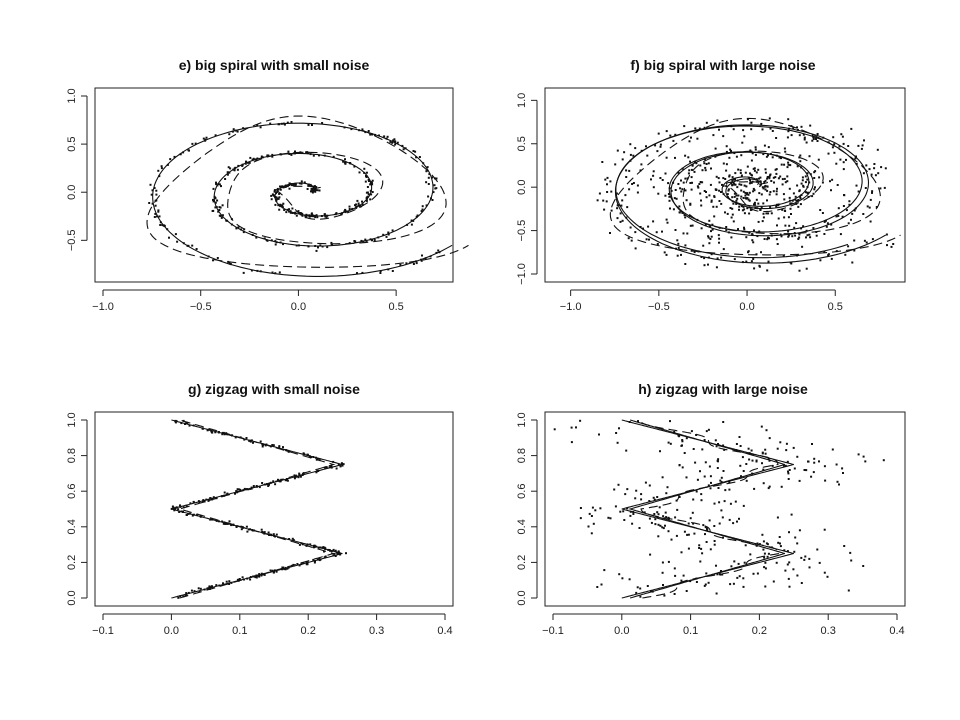  Describe the element at coordinates (527, 509) in the screenshot. I see `y-axis: 0.0 0.2 0.4 0.6 0.8 1.0` at that location.